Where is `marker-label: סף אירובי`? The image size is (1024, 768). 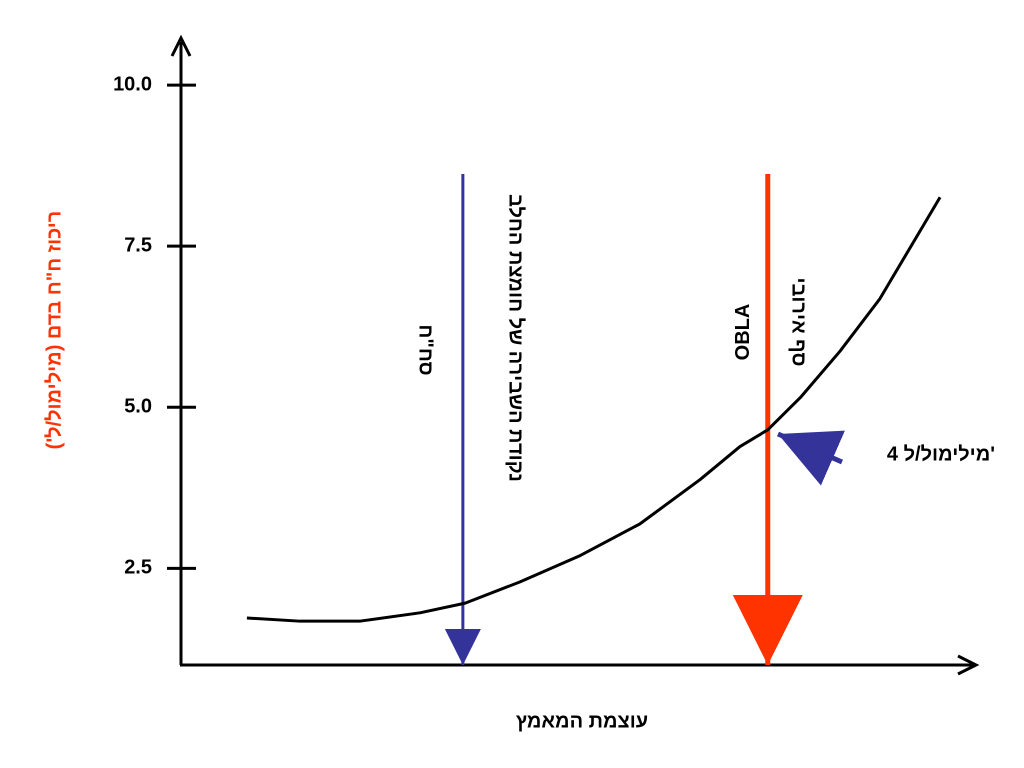
marker-label: סף אירובי is located at coordinates (798, 322).